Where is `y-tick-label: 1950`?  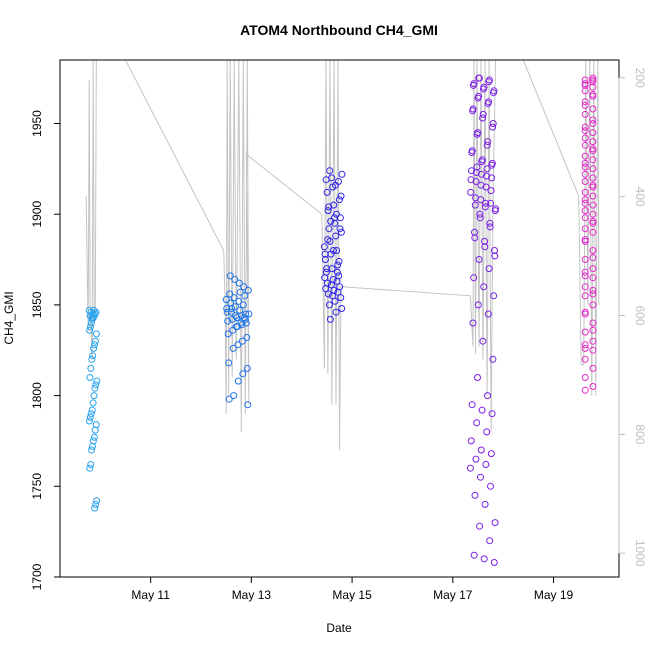
y-tick-label: 1950 is located at coordinates (37, 123).